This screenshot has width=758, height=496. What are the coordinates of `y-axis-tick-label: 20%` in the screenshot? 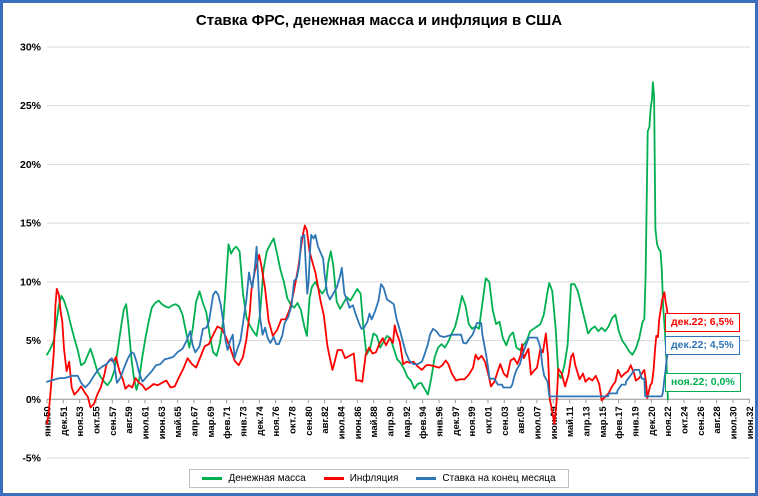 It's located at (31, 165).